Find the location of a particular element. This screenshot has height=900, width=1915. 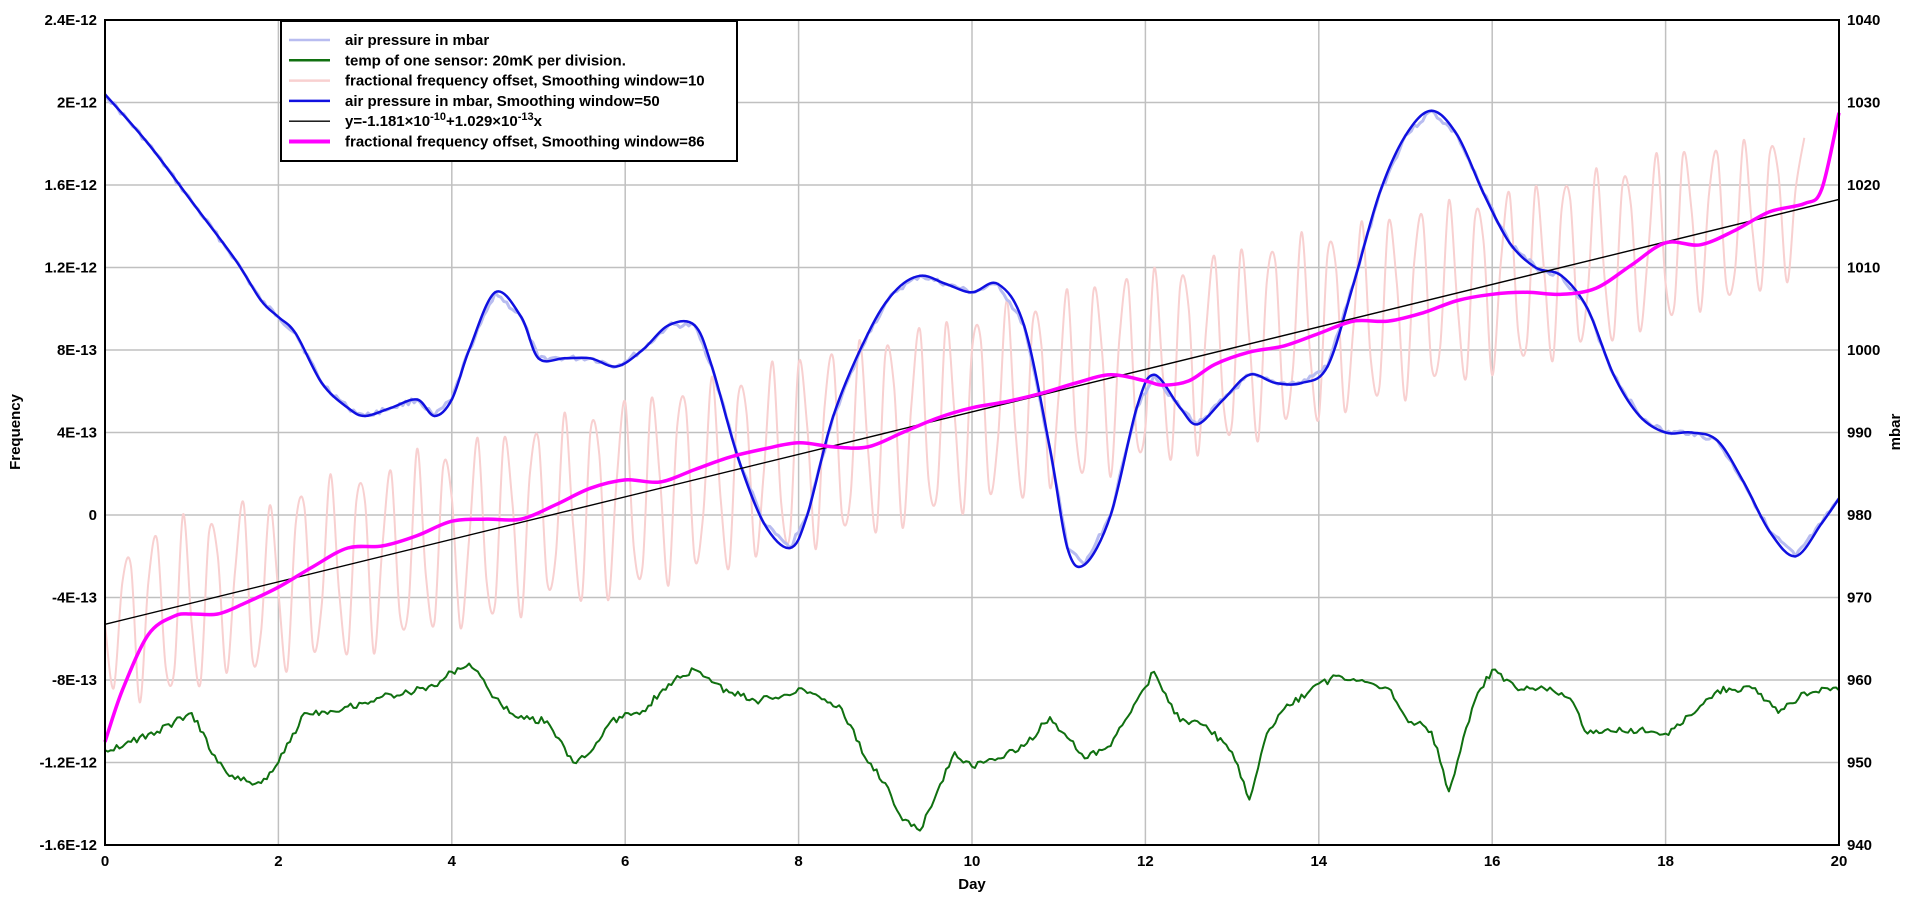

y2-tick-label: 950 is located at coordinates (1859, 763).